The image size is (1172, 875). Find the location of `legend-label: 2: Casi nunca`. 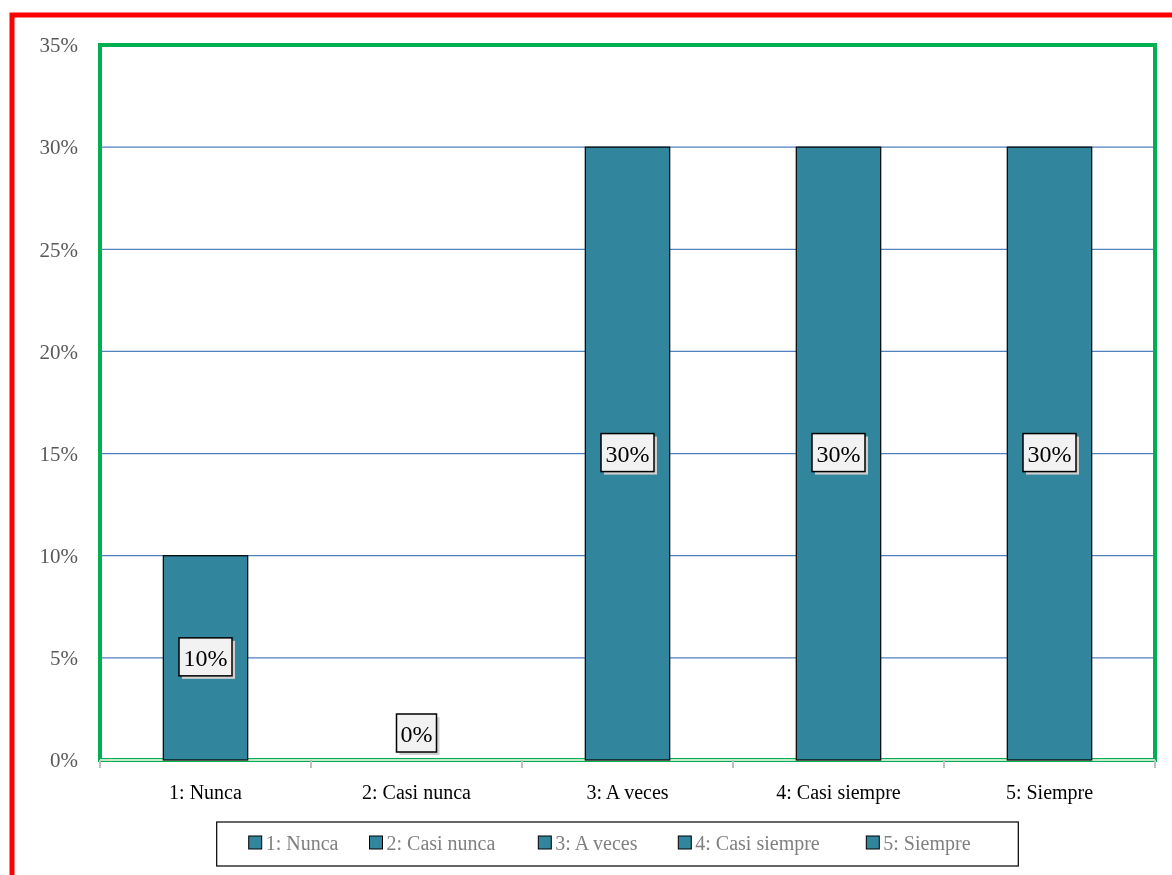

legend-label: 2: Casi nunca is located at coordinates (441, 843).